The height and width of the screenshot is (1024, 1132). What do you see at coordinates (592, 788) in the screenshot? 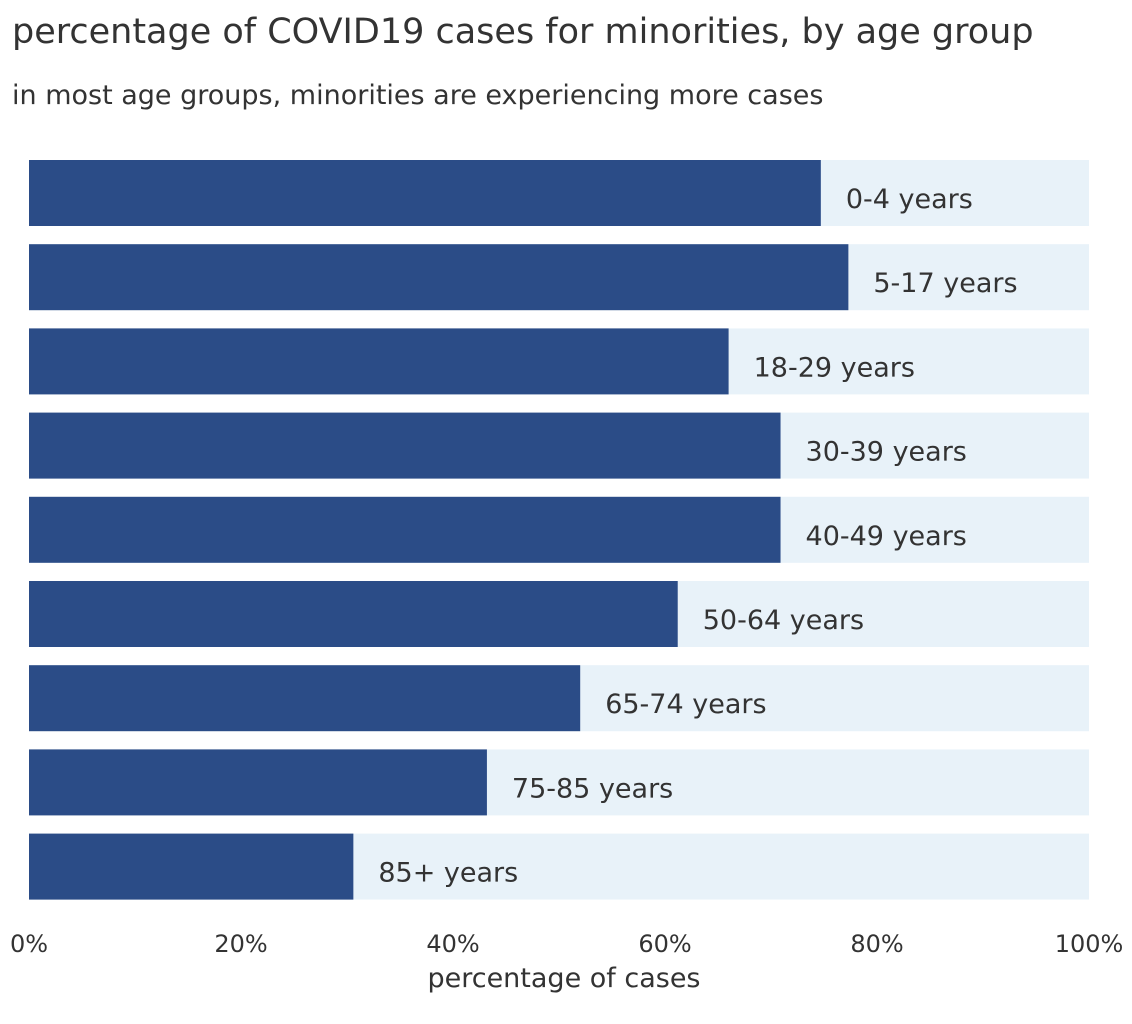
I see `bar-label-75-85-years: 75-85 years` at bounding box center [592, 788].